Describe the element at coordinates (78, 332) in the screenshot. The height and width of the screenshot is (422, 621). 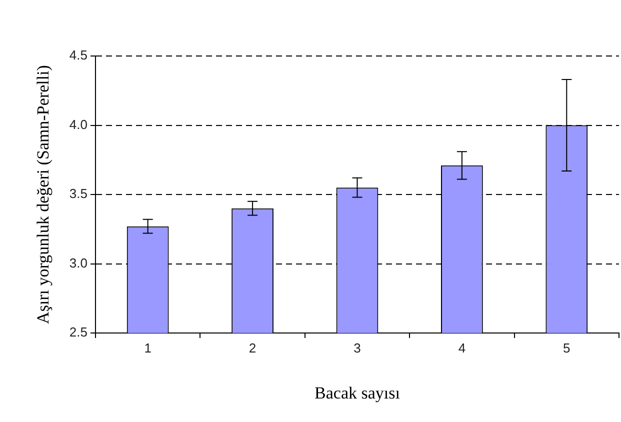
I see `y-tick-label: 2.5` at that location.